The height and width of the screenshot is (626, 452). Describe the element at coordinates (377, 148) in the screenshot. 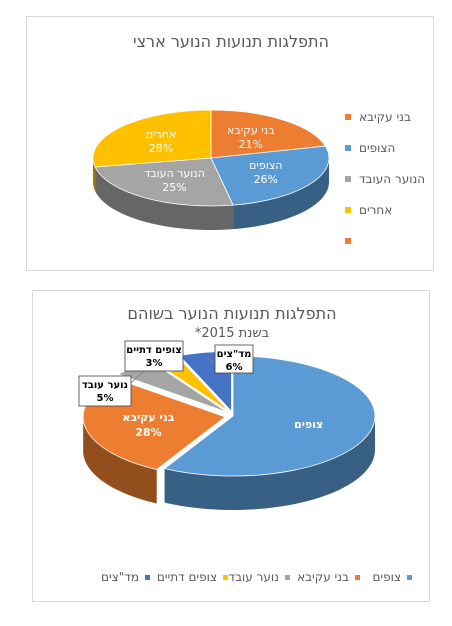

I see `legend-label: הצופים` at that location.